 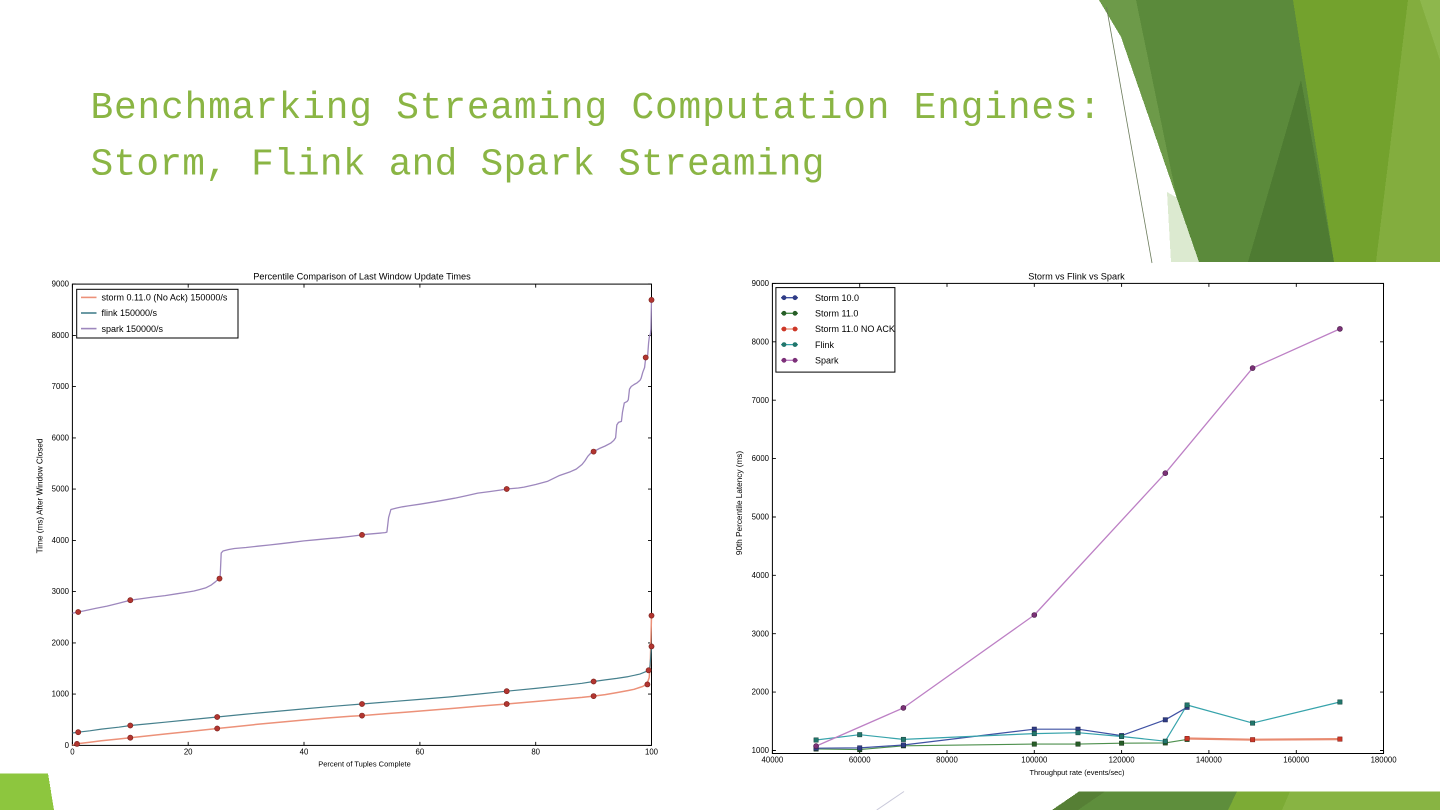 What do you see at coordinates (420, 752) in the screenshot?
I see `svg-text: 60` at bounding box center [420, 752].